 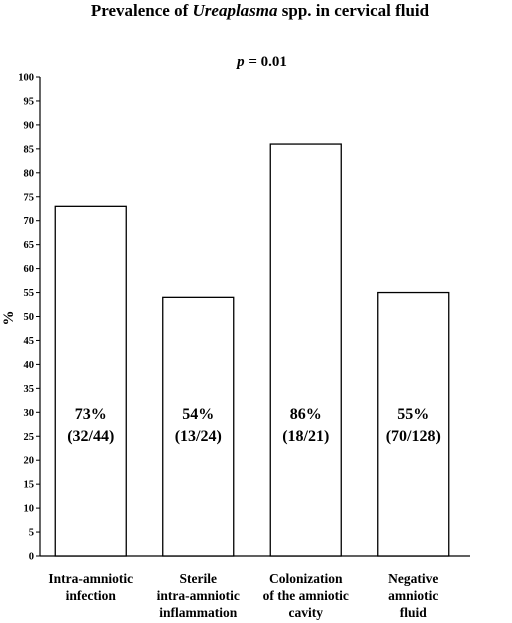 I want to click on chart-title-prefix: Prevalence of, so click(x=142, y=10).